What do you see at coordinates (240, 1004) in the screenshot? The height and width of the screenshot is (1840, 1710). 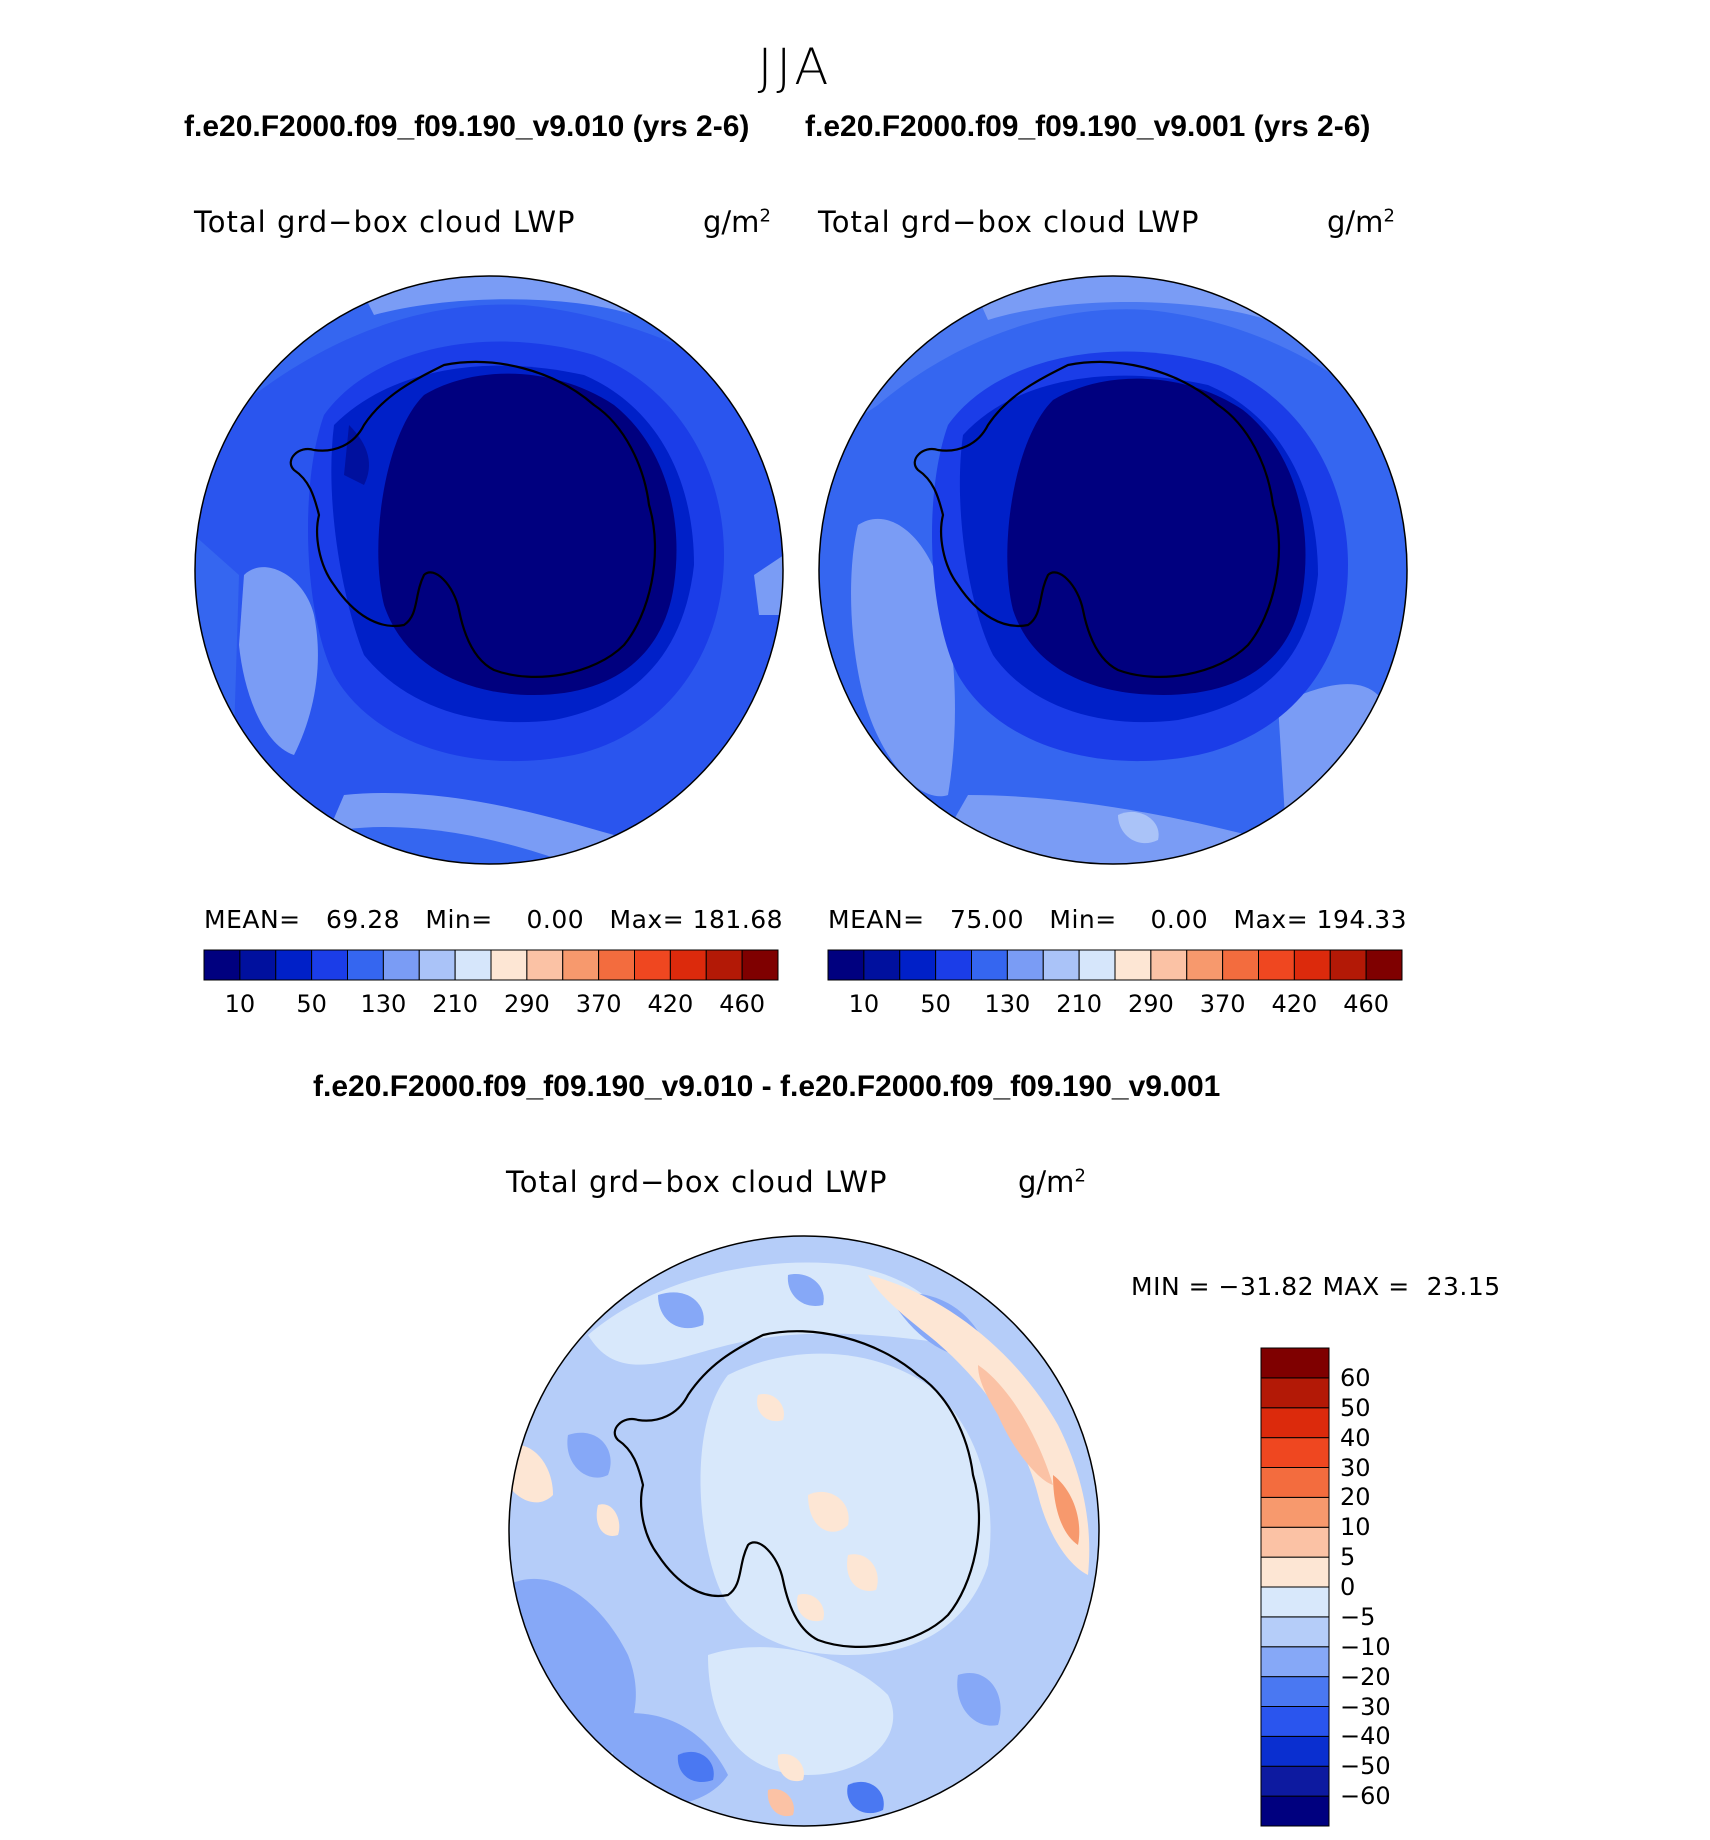 I see `left-colorbar-tick-label: 10` at bounding box center [240, 1004].